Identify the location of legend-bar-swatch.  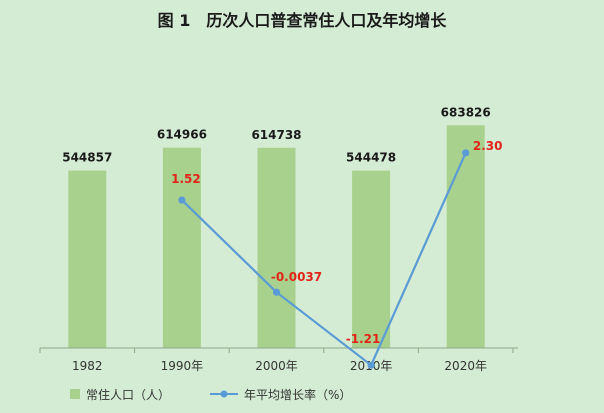
(75, 394).